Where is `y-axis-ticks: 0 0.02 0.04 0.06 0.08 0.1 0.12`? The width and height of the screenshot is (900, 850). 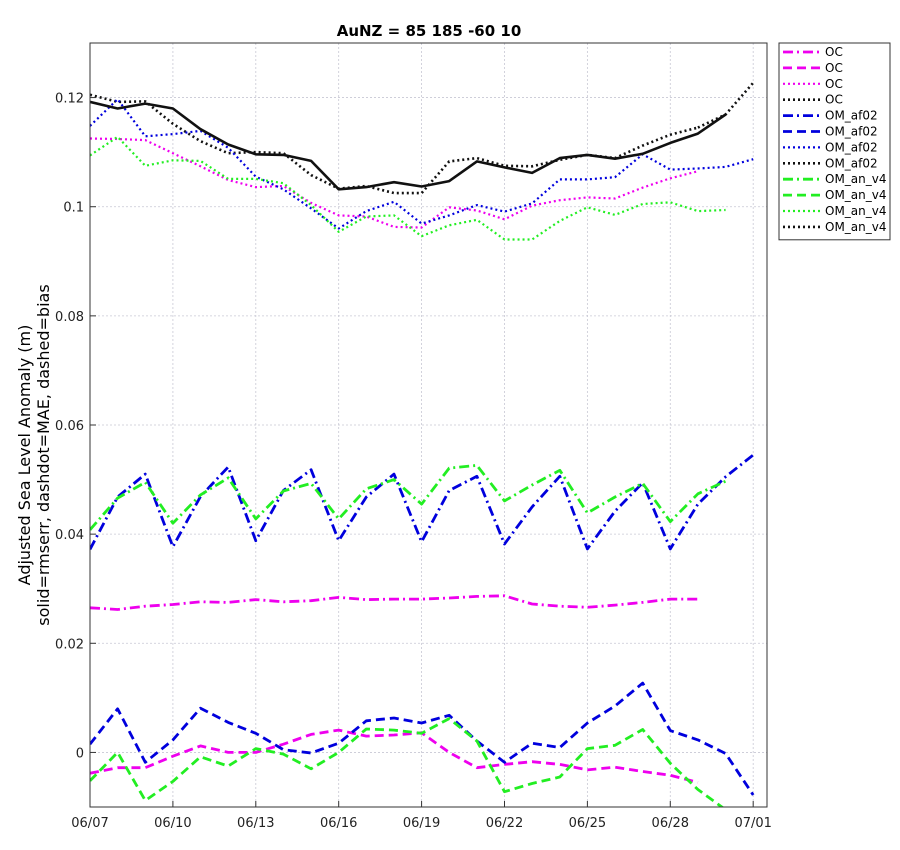 y-axis-ticks: 0 0.02 0.04 0.06 0.08 0.1 0.12 is located at coordinates (75, 426).